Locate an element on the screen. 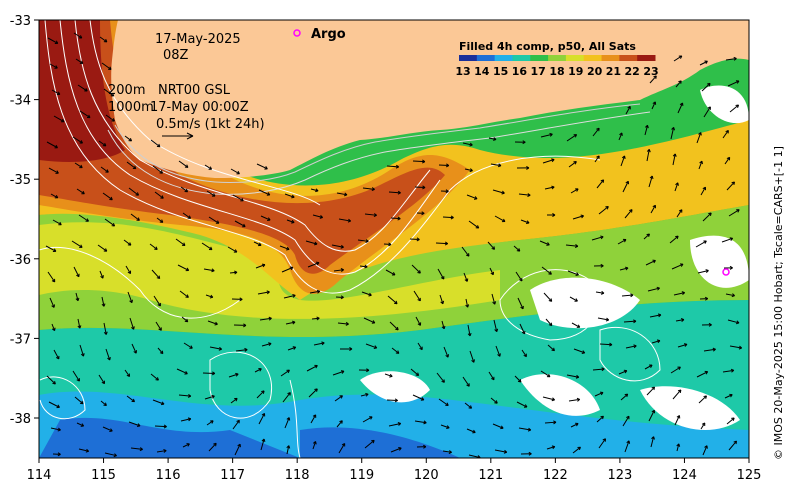 This screenshot has width=791, height=492. colorbar-tick-labels: 13 14 15 16 17 18 19 20 21 22 23 is located at coordinates (556, 71).